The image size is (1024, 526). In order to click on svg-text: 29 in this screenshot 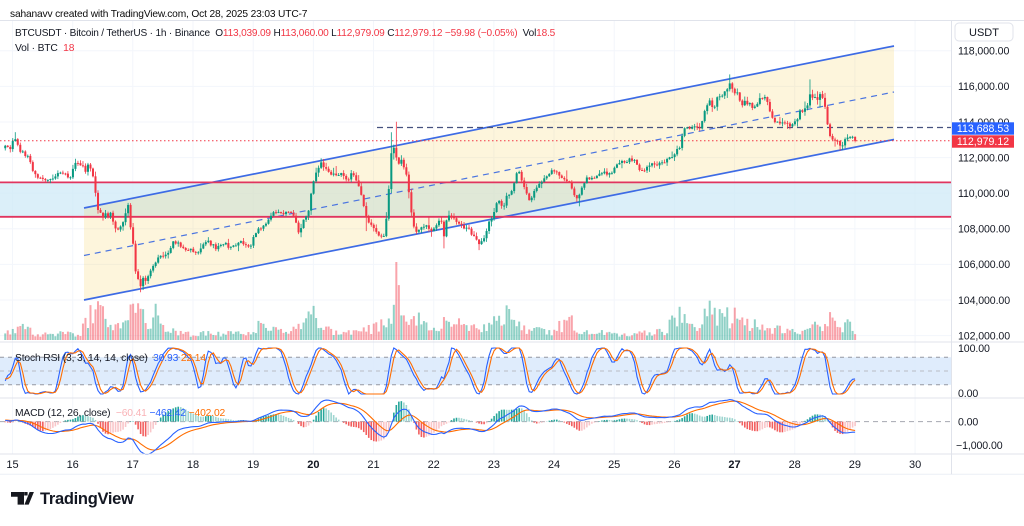, I will do `click(855, 465)`.